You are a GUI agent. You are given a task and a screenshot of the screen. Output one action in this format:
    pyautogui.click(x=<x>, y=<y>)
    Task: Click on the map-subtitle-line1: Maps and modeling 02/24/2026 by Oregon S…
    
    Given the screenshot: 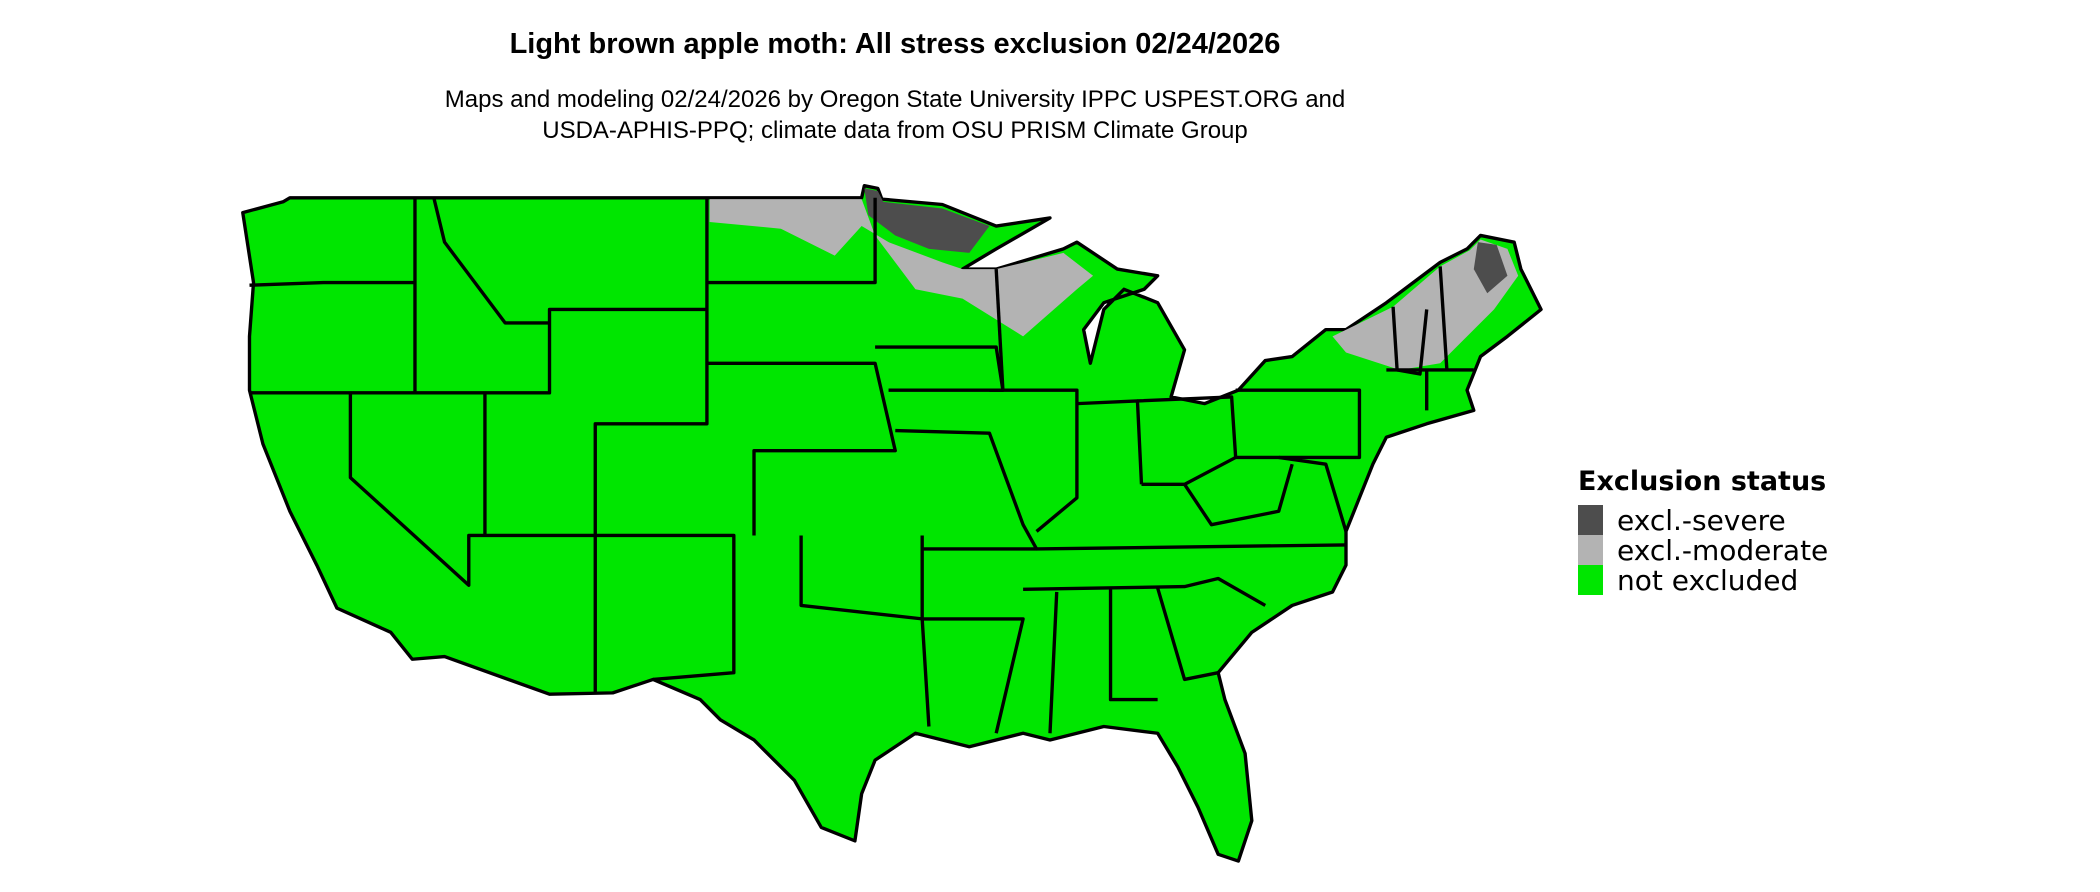 What is the action you would take?
    pyautogui.click(x=895, y=99)
    